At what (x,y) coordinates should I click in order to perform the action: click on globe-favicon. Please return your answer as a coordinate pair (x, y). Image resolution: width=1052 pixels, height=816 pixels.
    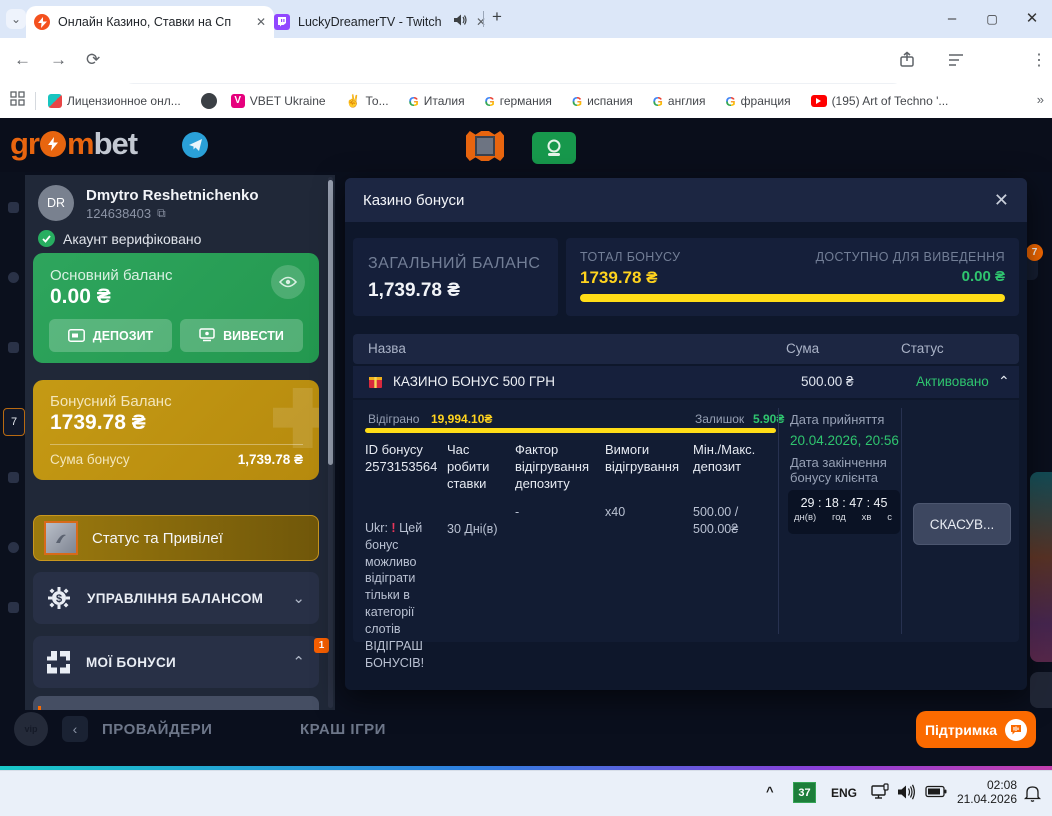
    Looking at the image, I should click on (208, 101).